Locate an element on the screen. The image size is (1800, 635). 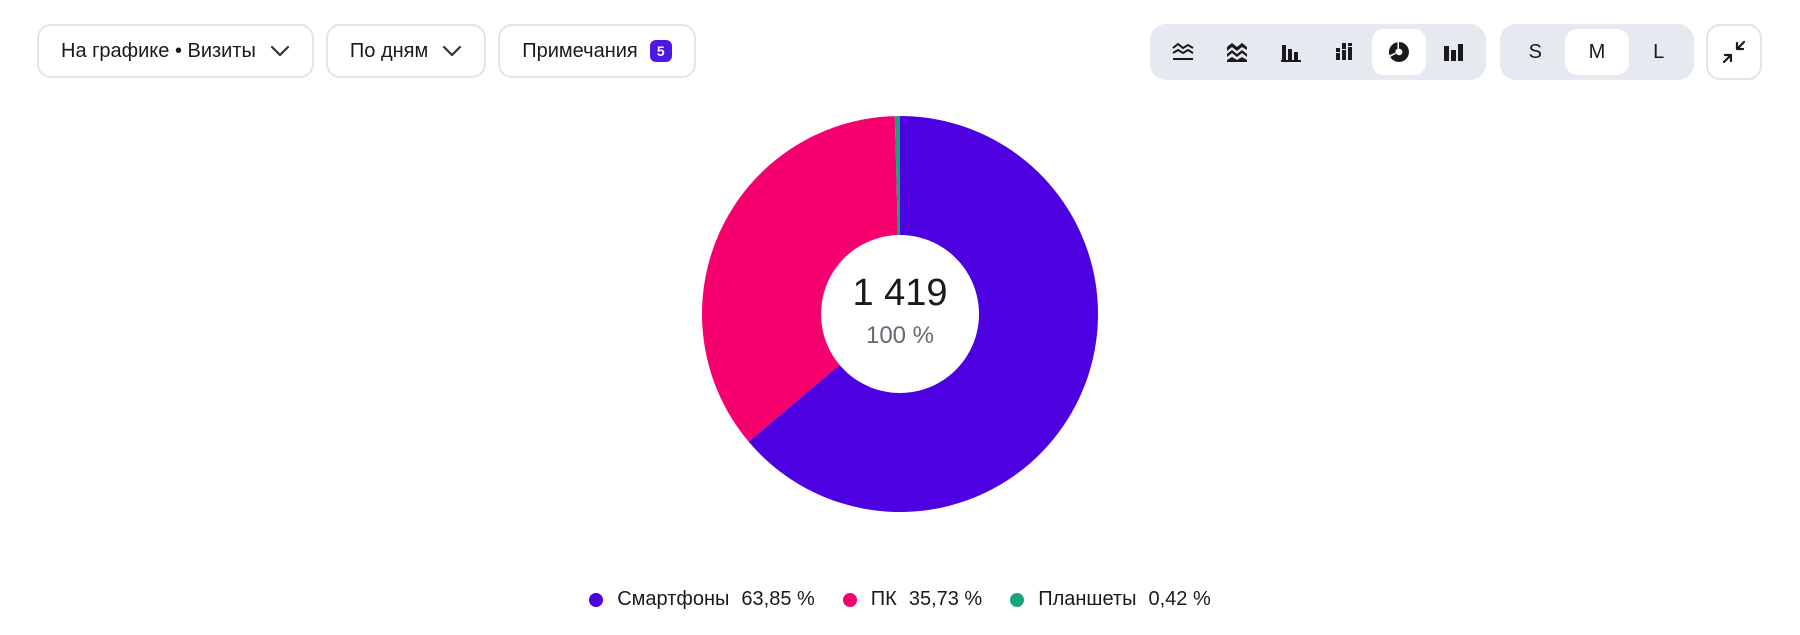
chart-type-bar is located at coordinates (1291, 52).